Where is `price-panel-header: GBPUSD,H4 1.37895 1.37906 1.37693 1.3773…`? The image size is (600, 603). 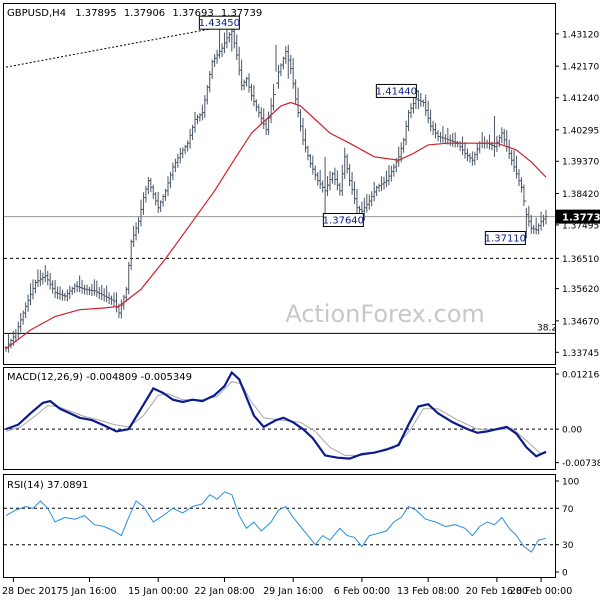
price-panel-header: GBPUSD,H4 1.37895 1.37906 1.37693 1.3773… is located at coordinates (134, 13).